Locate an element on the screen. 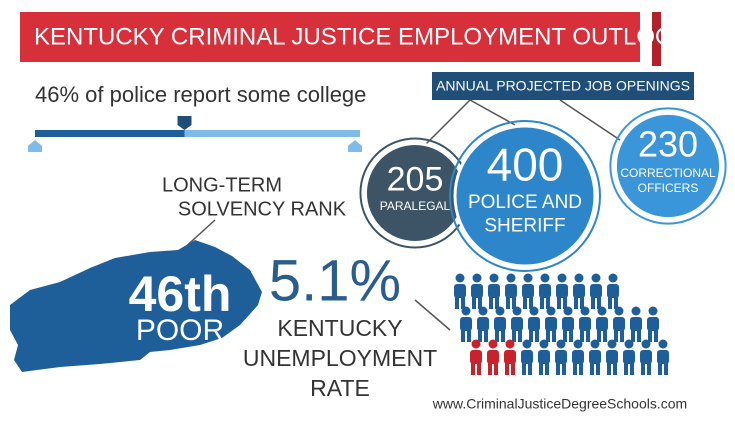  solvency-rating: POOR is located at coordinates (180, 330).